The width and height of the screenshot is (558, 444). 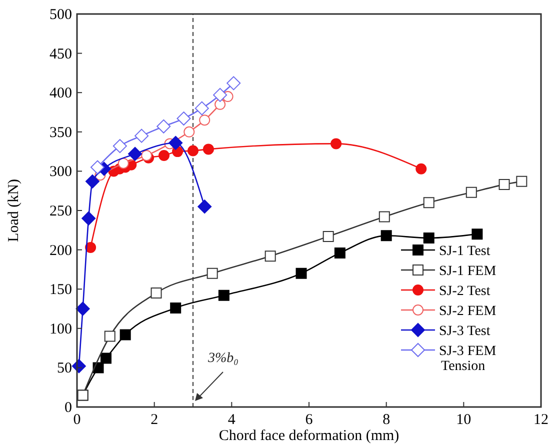 What do you see at coordinates (14, 210) in the screenshot?
I see `y-axis-title: Load (kN)` at bounding box center [14, 210].